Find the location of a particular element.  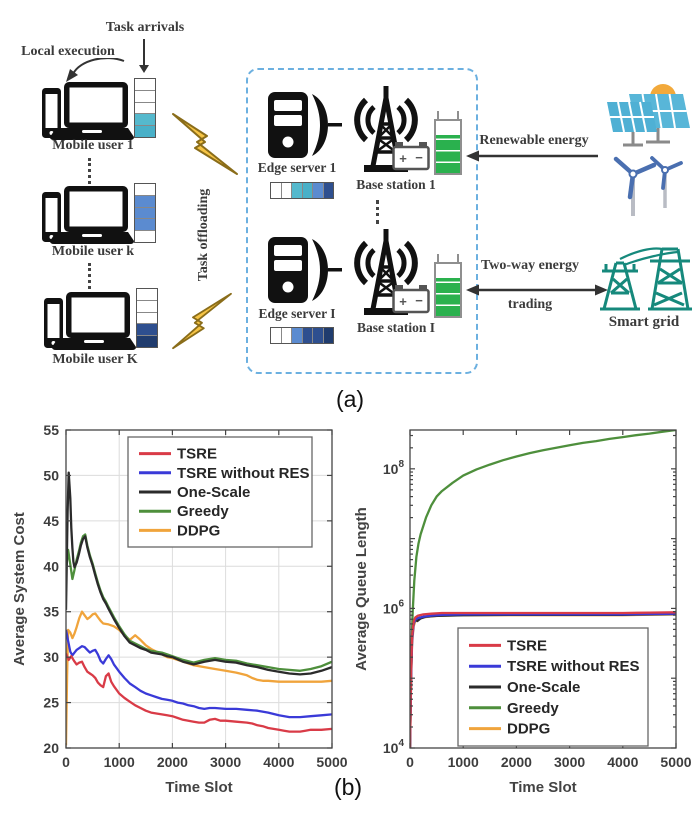

two-way-trading-arrow is located at coordinates (537, 290).